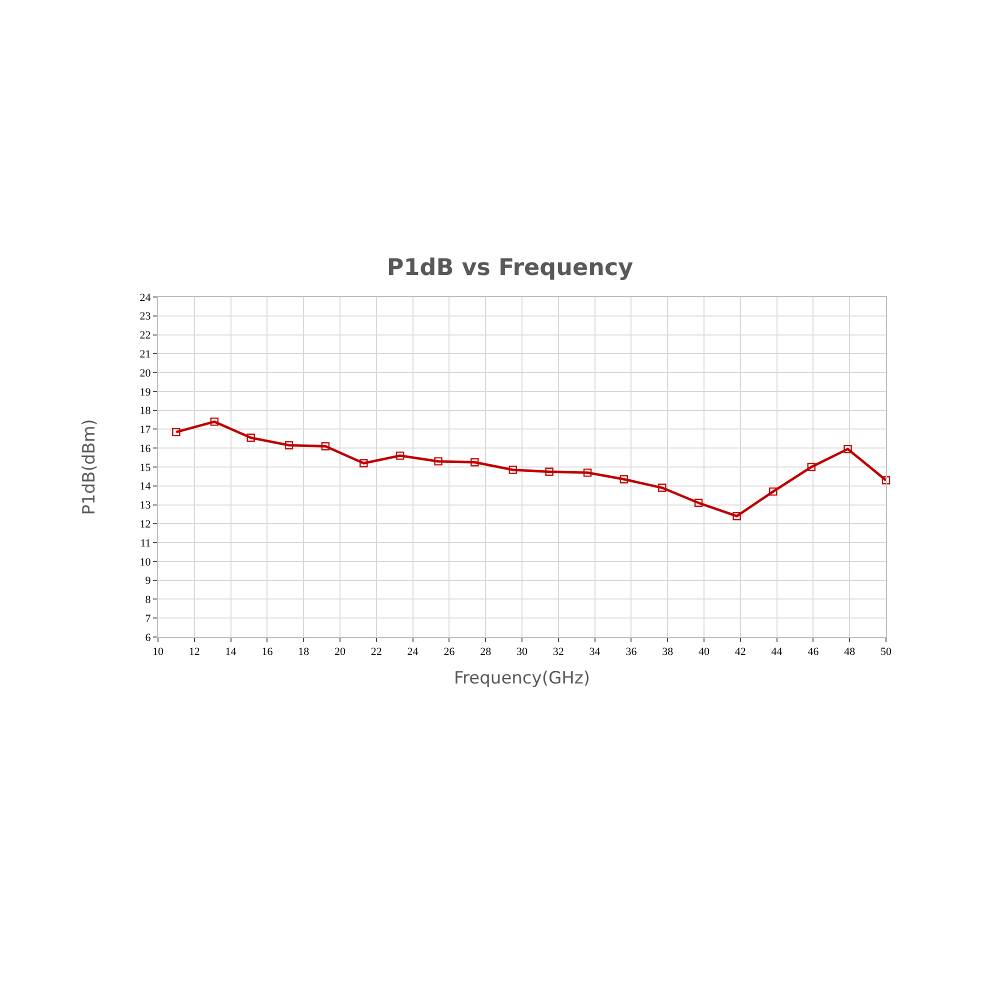 The width and height of the screenshot is (1000, 1000). What do you see at coordinates (886, 652) in the screenshot?
I see `x-tick-label: 50` at bounding box center [886, 652].